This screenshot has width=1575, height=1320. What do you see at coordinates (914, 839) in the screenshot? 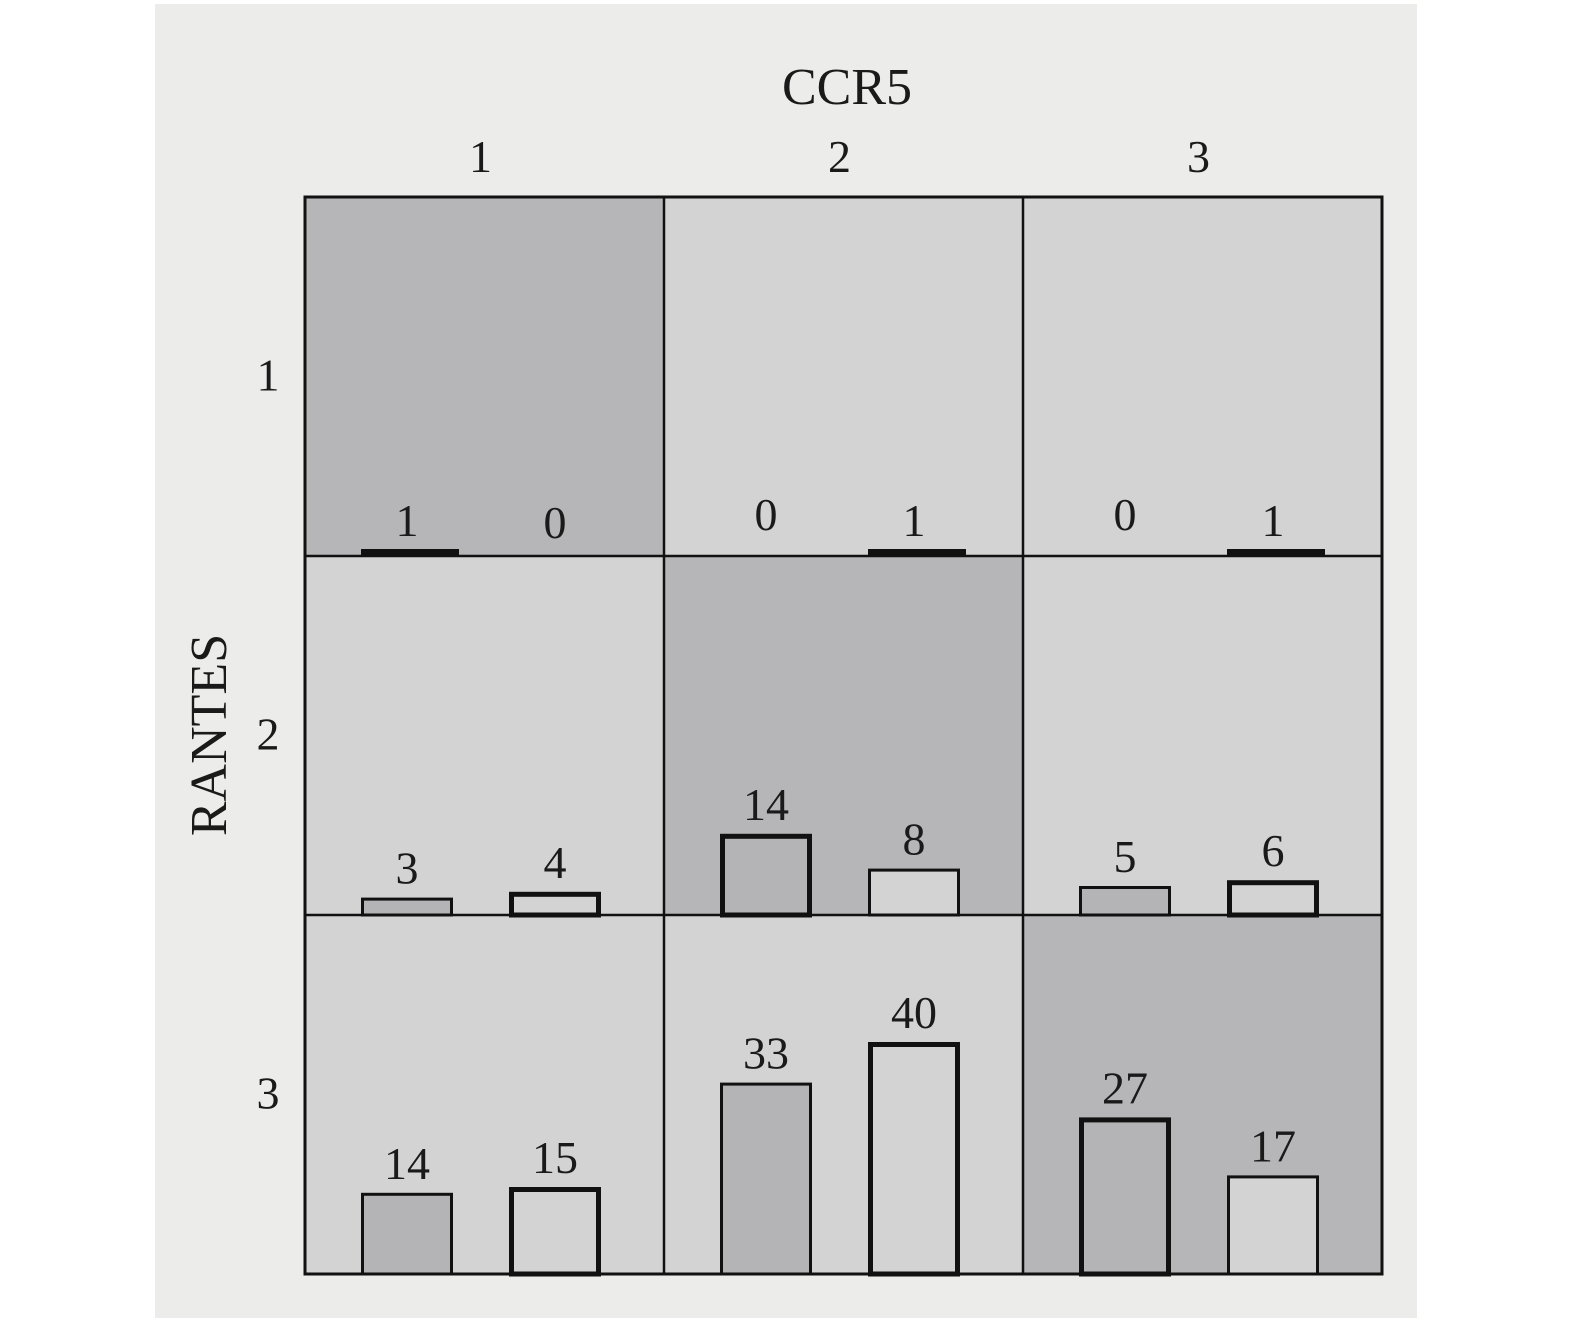
I see `bar-label-r2-c2-2: 8` at bounding box center [914, 839].